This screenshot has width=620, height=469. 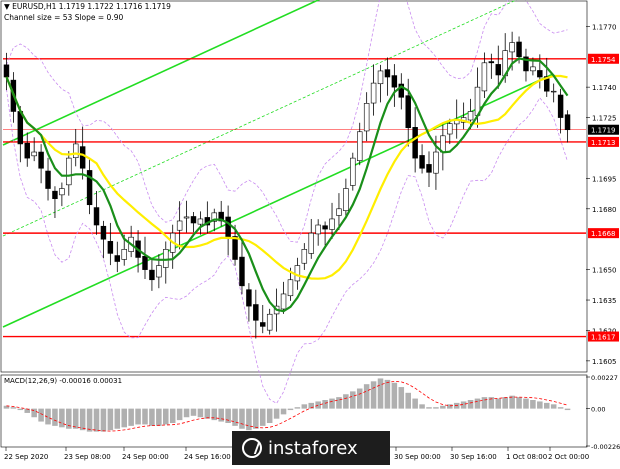 I want to click on x-tick-label: 30 Sep 16:00, so click(x=473, y=457).